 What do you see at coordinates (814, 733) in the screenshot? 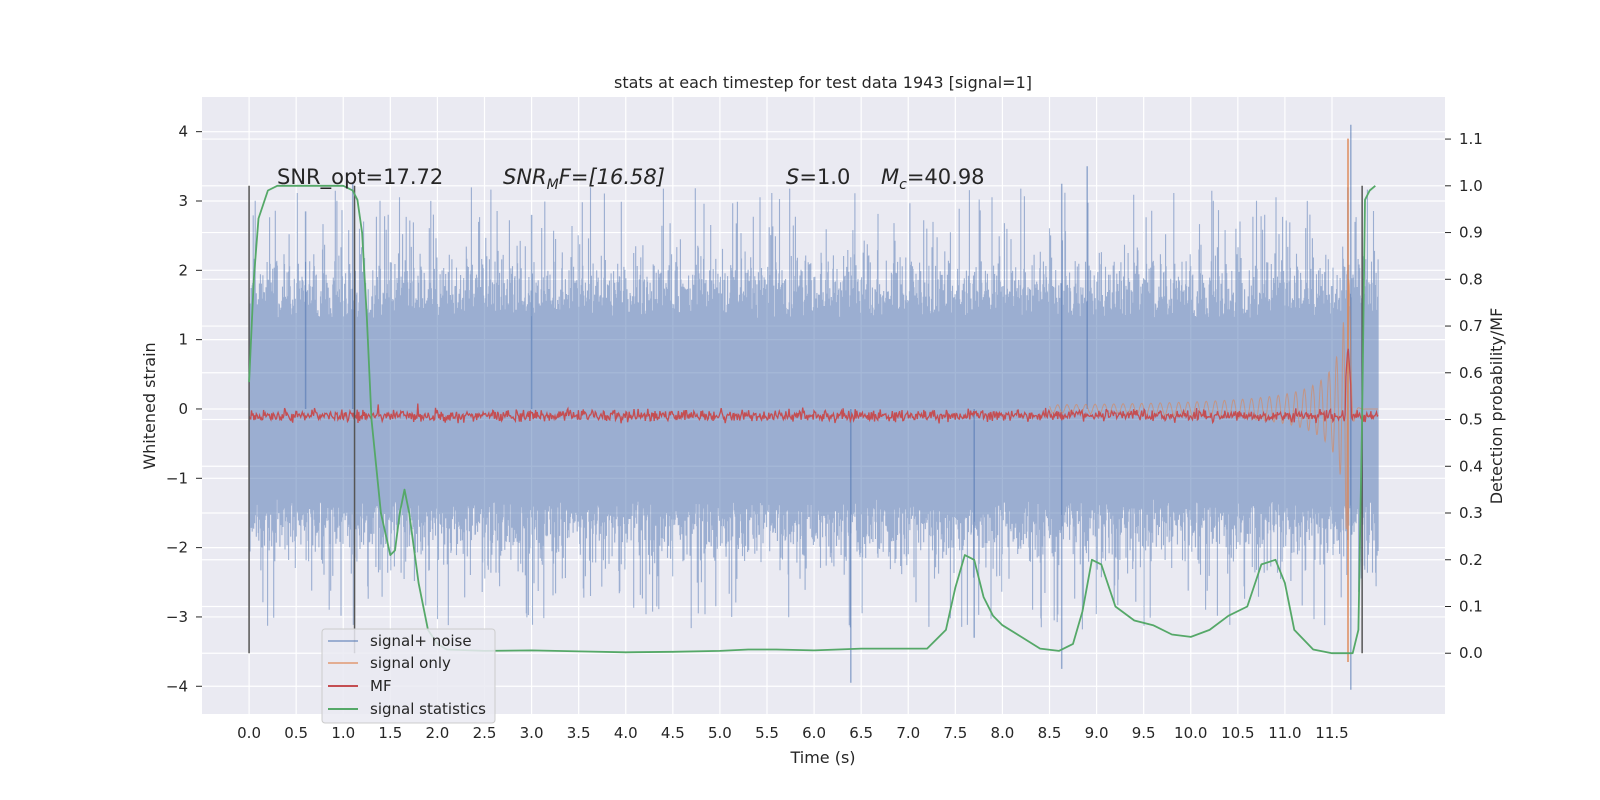
I see `x-tick-label-12: 6.0` at bounding box center [814, 733].